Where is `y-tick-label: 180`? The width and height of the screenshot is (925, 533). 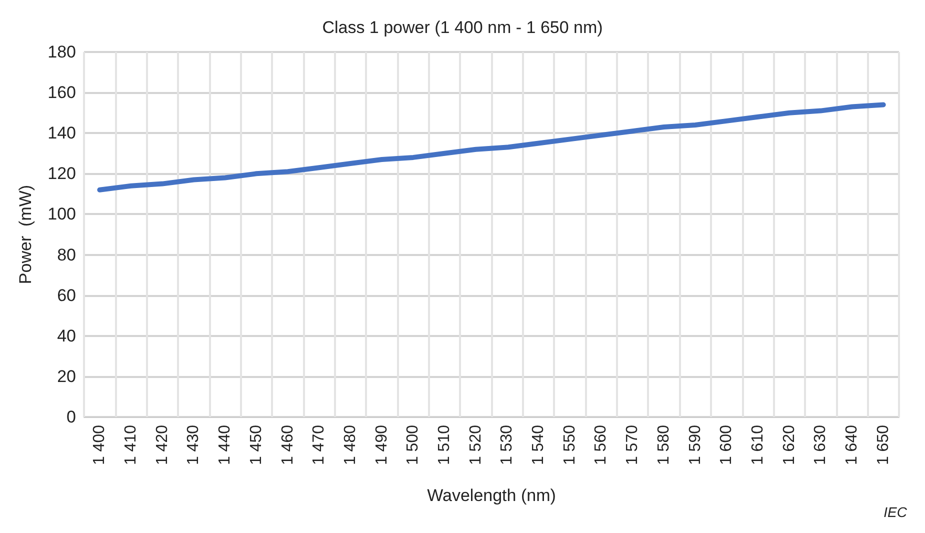
y-tick-label: 180 is located at coordinates (62, 52).